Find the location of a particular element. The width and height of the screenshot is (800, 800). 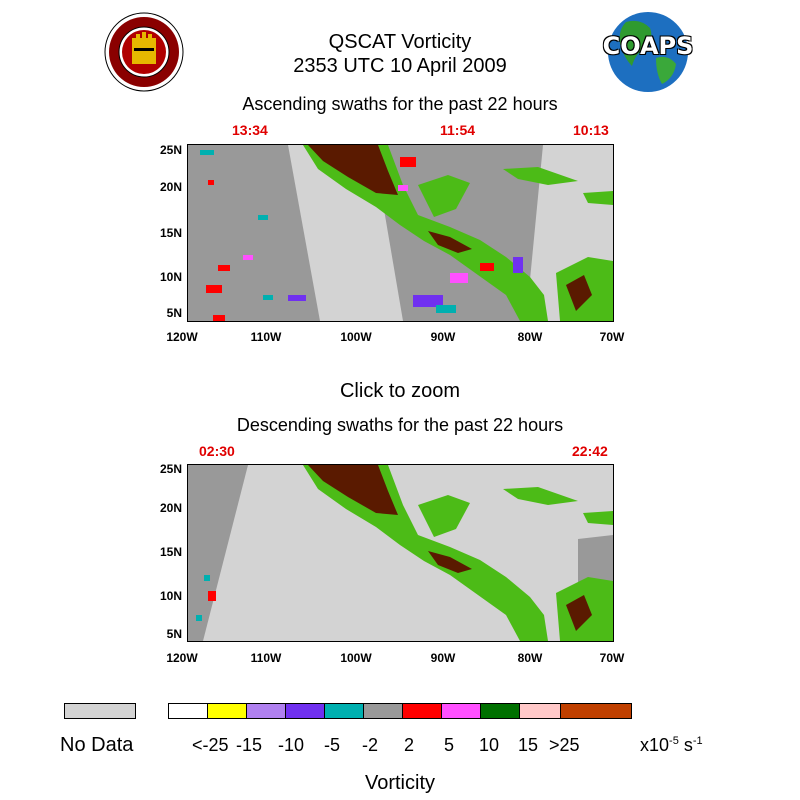

asc-lat-label-20n: 20N is located at coordinates (170, 187).